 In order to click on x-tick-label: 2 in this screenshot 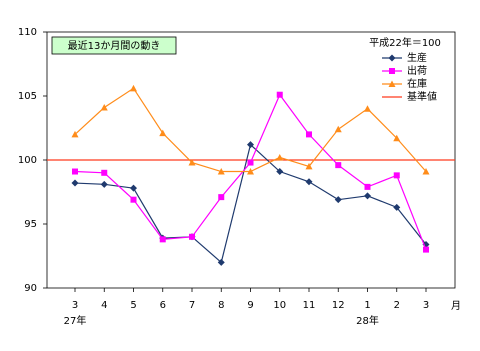, I will do `click(397, 305)`.